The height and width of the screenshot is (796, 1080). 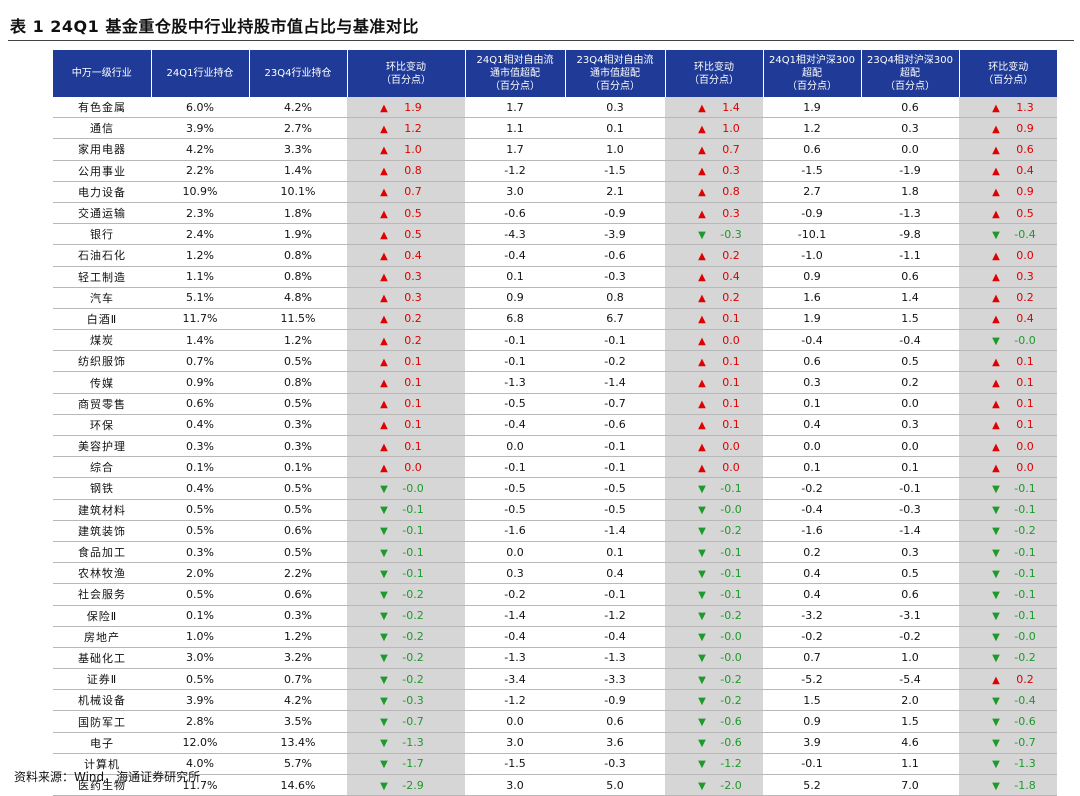 What do you see at coordinates (1025, 722) in the screenshot?
I see `change-value: -0.6` at bounding box center [1025, 722].